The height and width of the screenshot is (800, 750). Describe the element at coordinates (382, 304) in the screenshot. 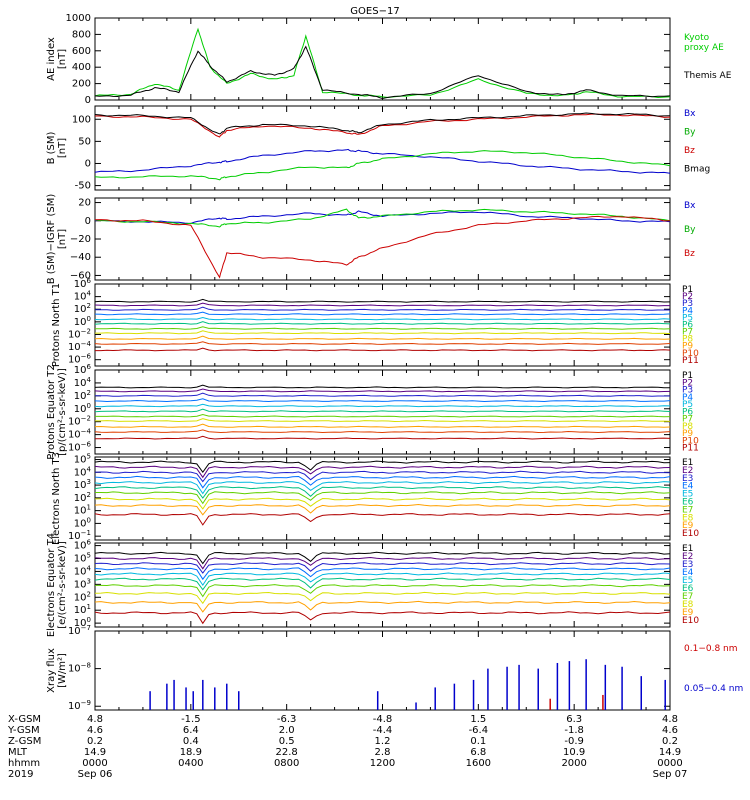

I see `channel-line-p2` at that location.